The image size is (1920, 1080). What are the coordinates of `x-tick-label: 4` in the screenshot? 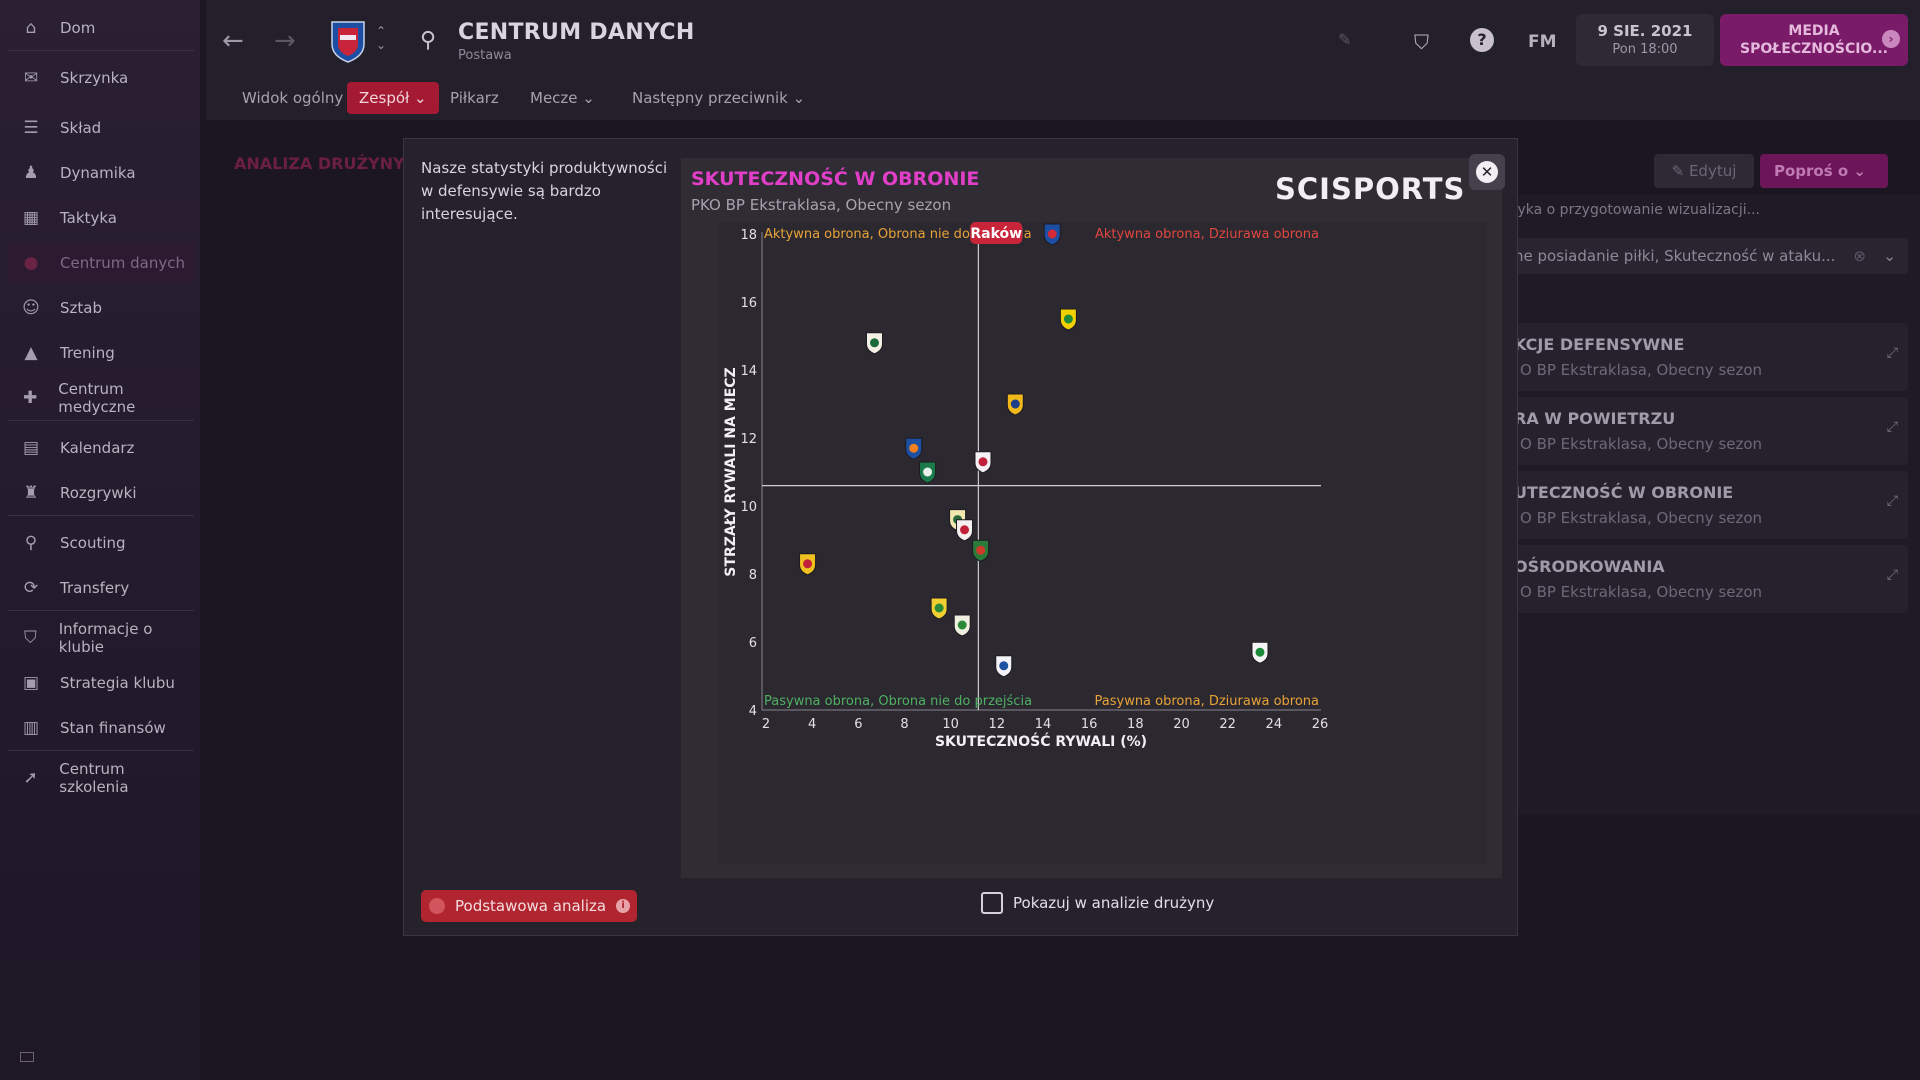 It's located at (812, 724).